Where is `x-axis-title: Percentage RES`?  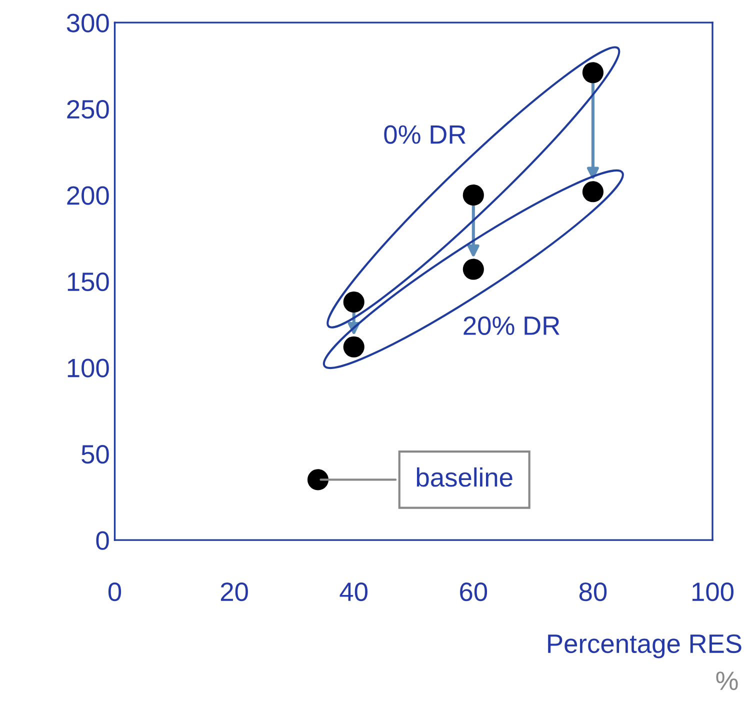 x-axis-title: Percentage RES is located at coordinates (645, 646).